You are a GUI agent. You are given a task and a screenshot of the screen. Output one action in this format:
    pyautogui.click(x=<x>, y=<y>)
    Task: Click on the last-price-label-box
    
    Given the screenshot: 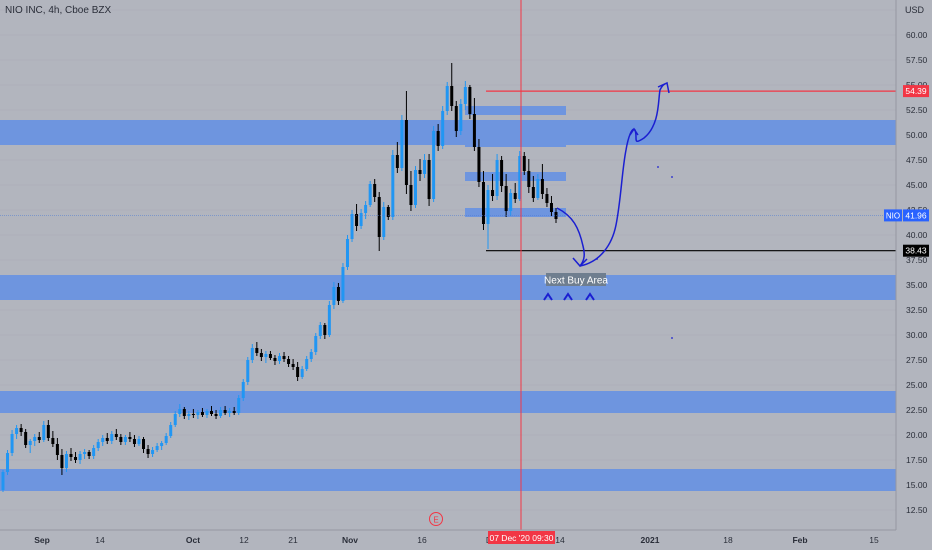 What is the action you would take?
    pyautogui.click(x=916, y=215)
    